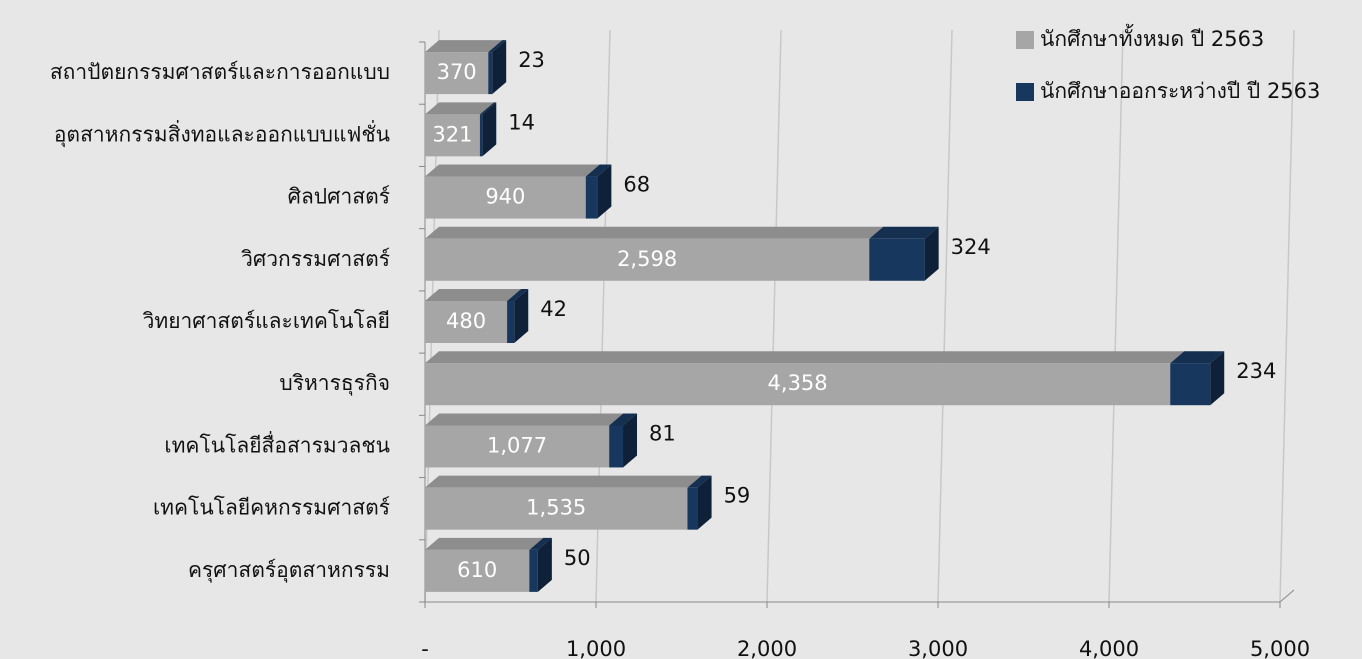 Image resolution: width=1362 pixels, height=659 pixels. I want to click on y-tick-label: วิทยาศาสตร์และเทคโนโลยี, so click(266, 321).